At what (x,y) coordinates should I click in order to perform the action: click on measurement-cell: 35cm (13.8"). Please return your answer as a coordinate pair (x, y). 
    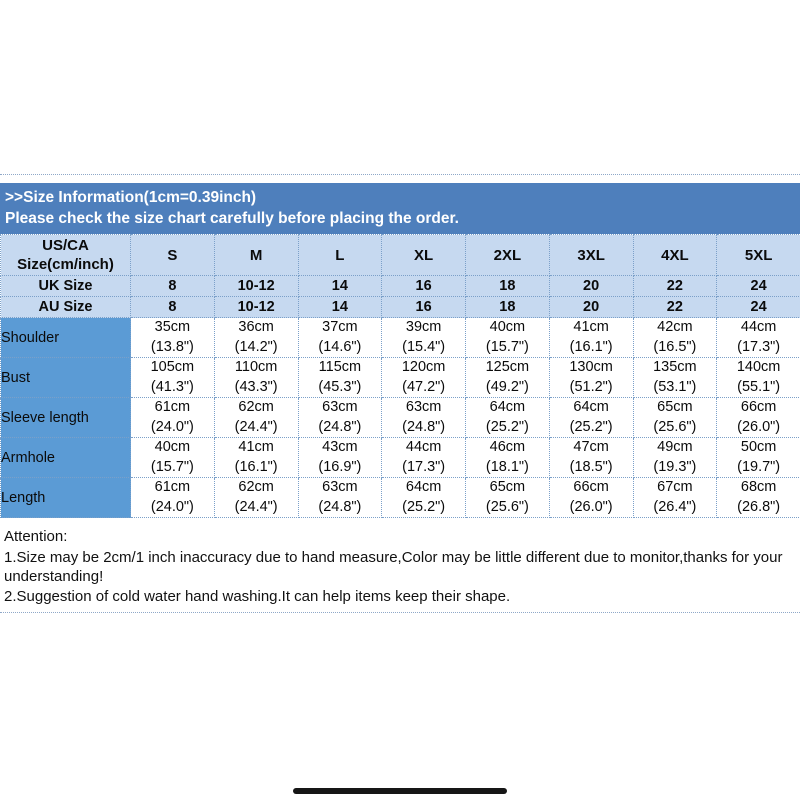
    Looking at the image, I should click on (172, 337).